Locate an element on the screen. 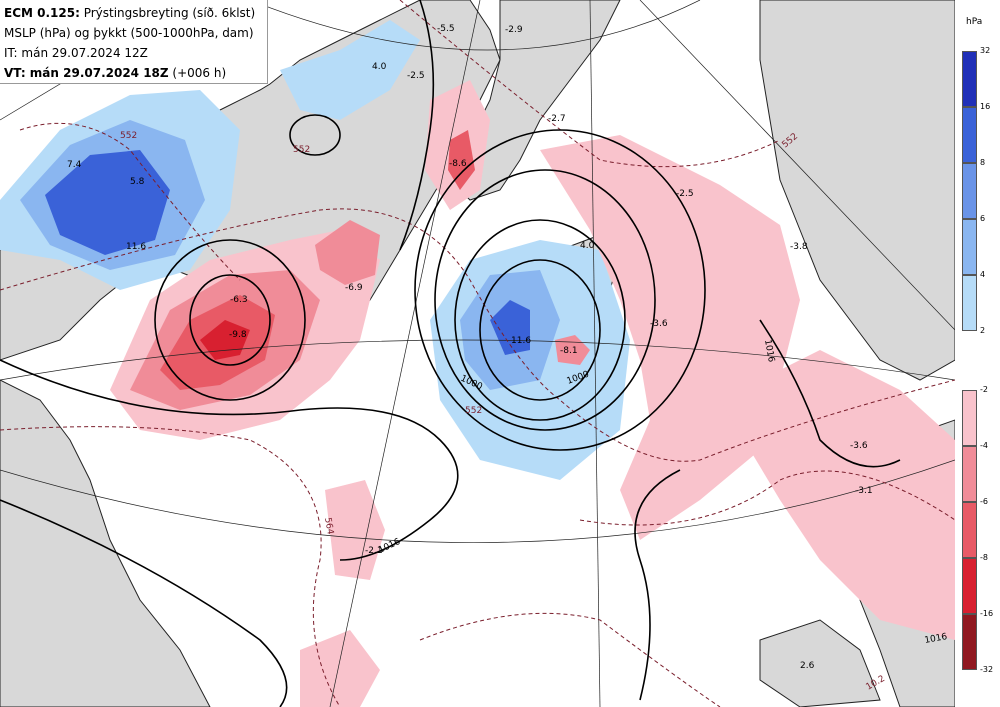 Image resolution: width=1000 pixels, height=707 pixels. map-label-16: -3.6 is located at coordinates (659, 324).